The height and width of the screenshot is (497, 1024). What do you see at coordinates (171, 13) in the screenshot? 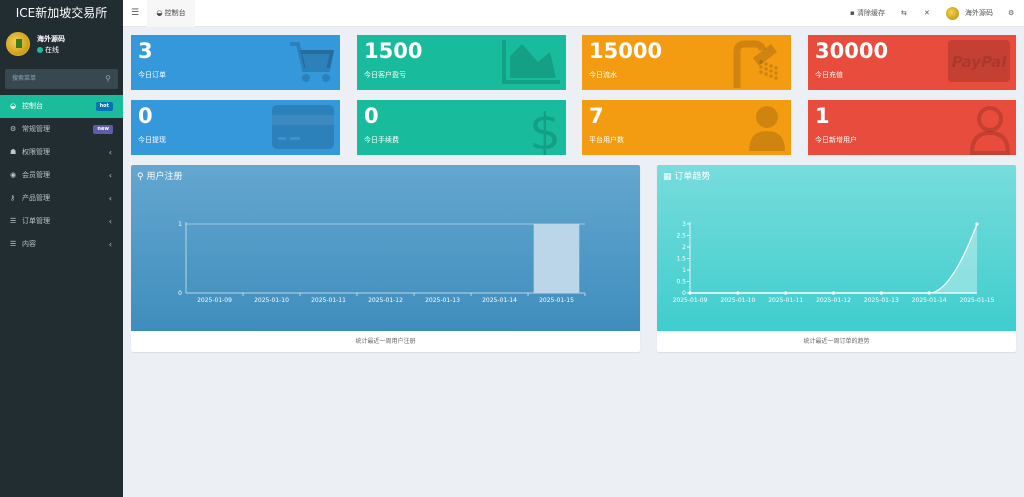
I see `tab-dashboard: ◒ 控制台` at bounding box center [171, 13].